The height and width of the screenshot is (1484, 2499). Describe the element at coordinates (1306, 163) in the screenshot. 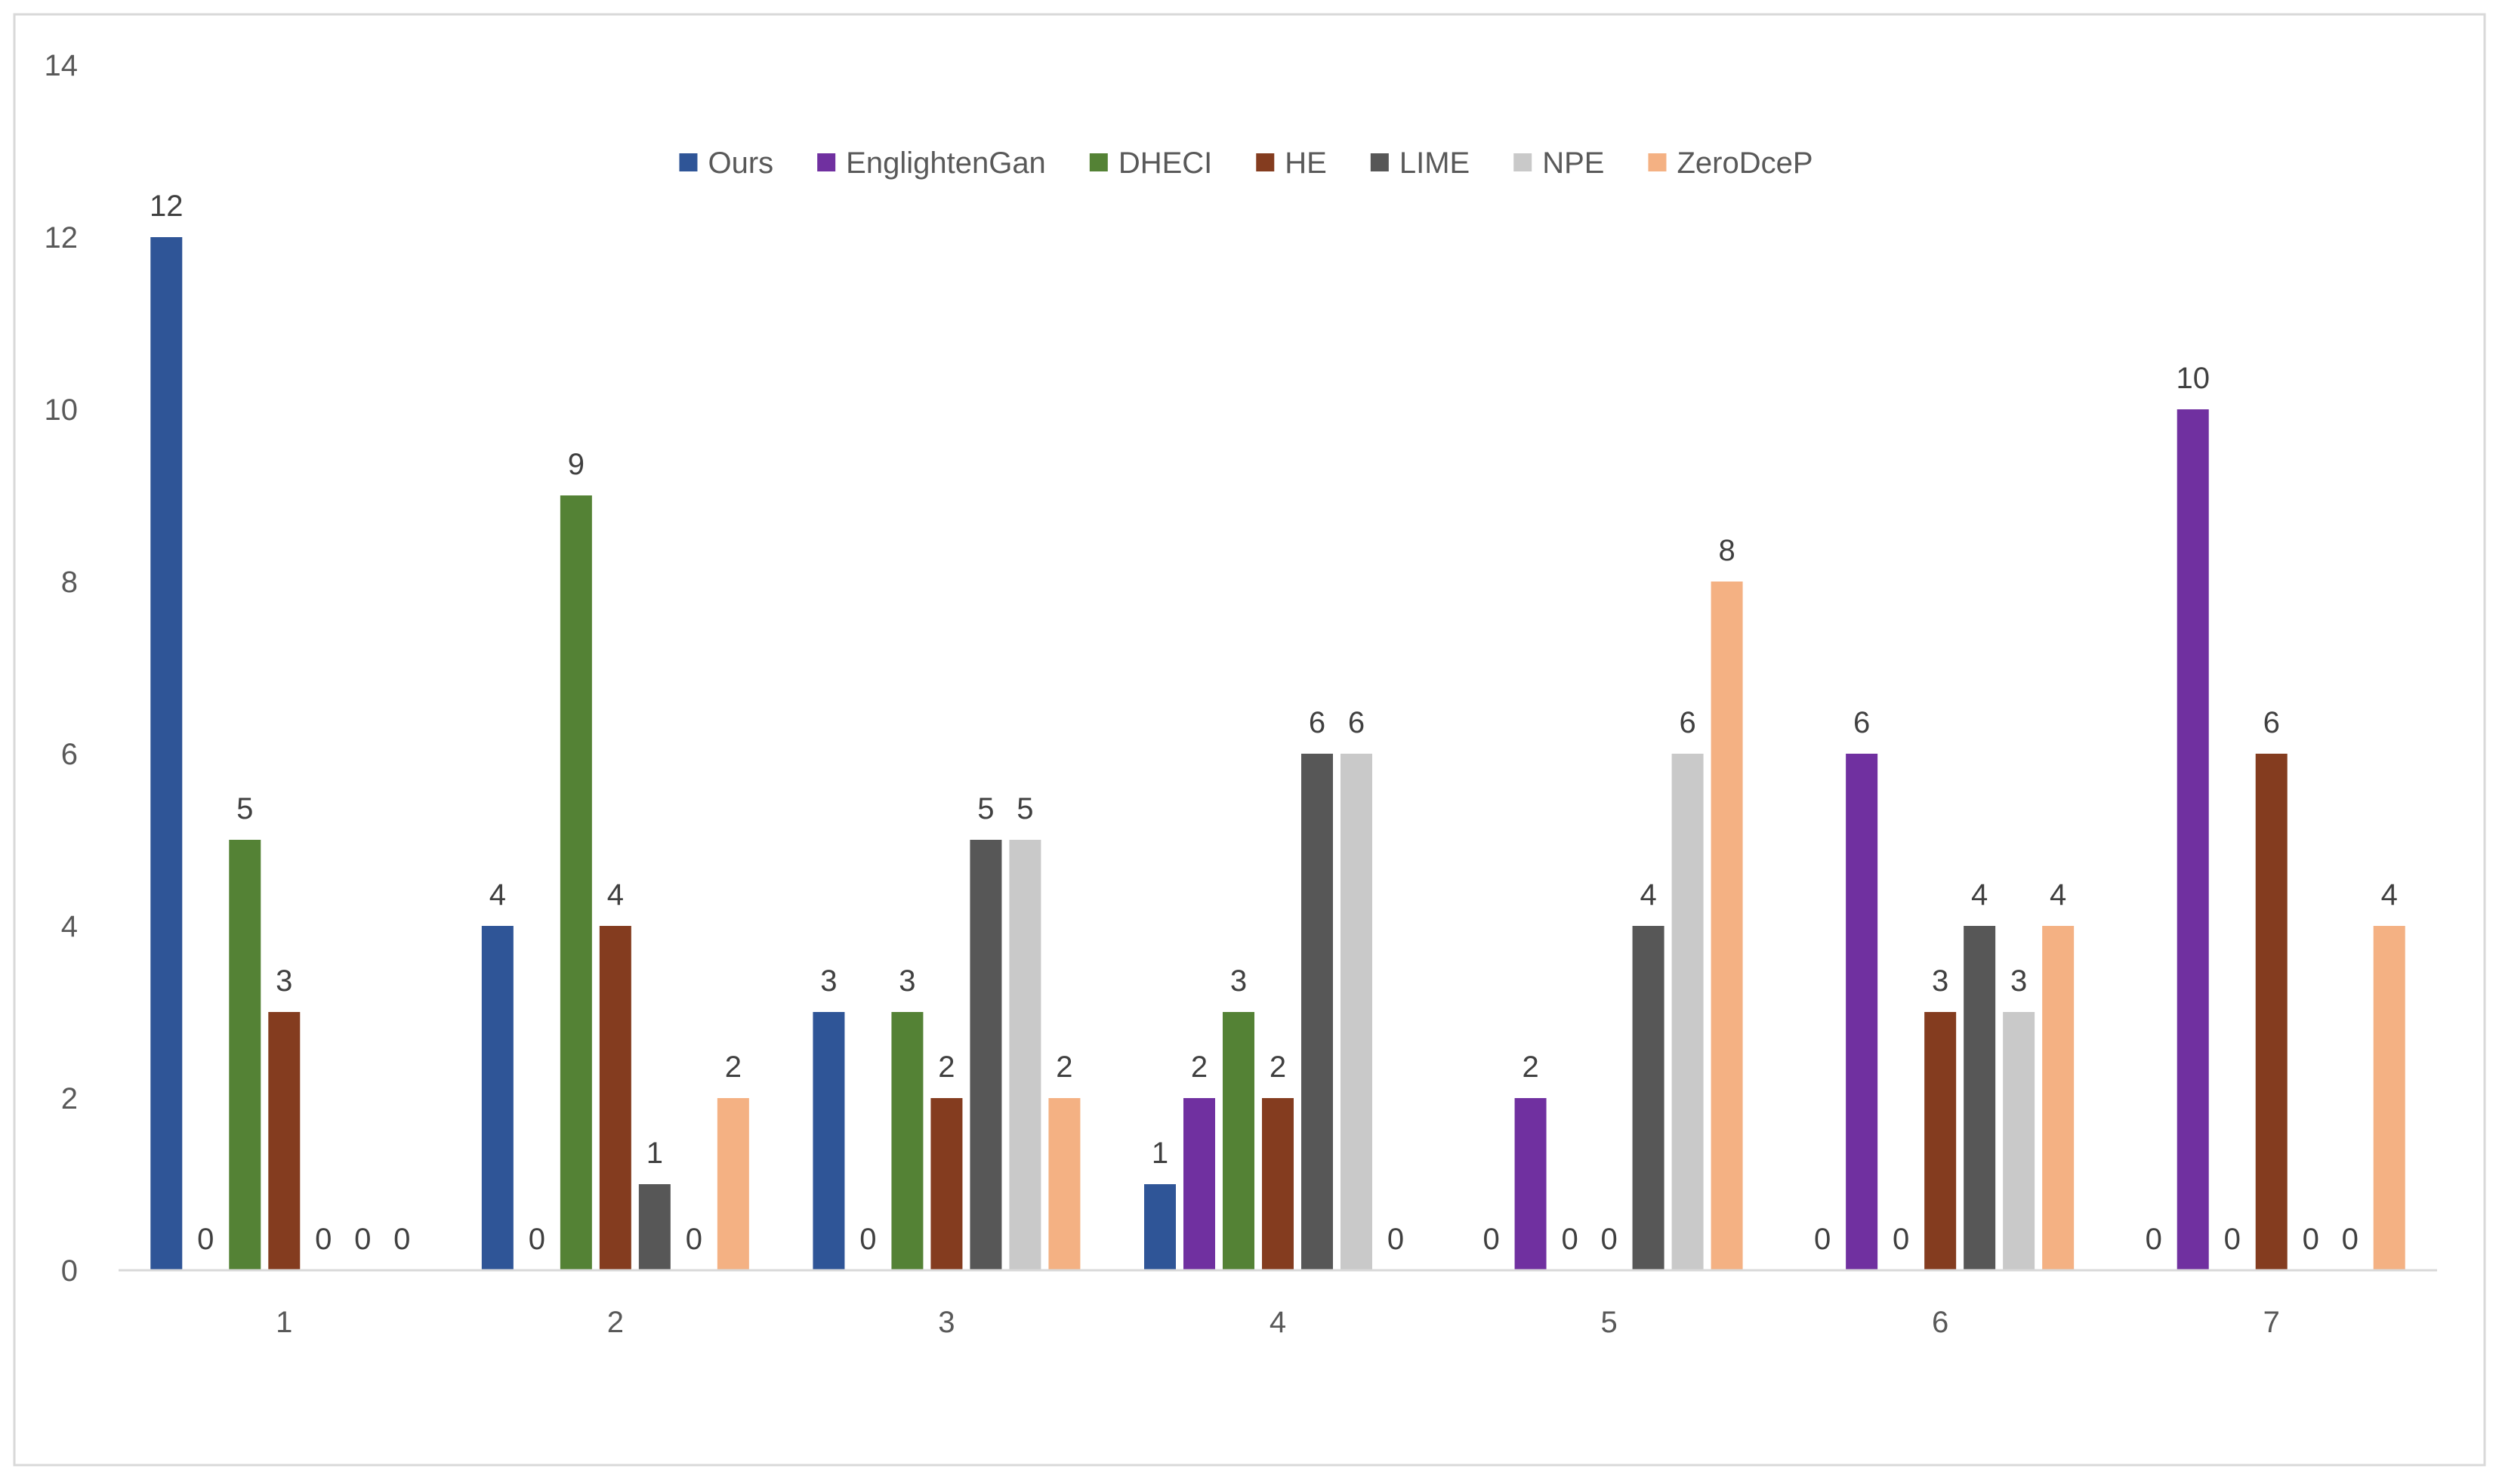

I see `legend-label-he: HE` at that location.